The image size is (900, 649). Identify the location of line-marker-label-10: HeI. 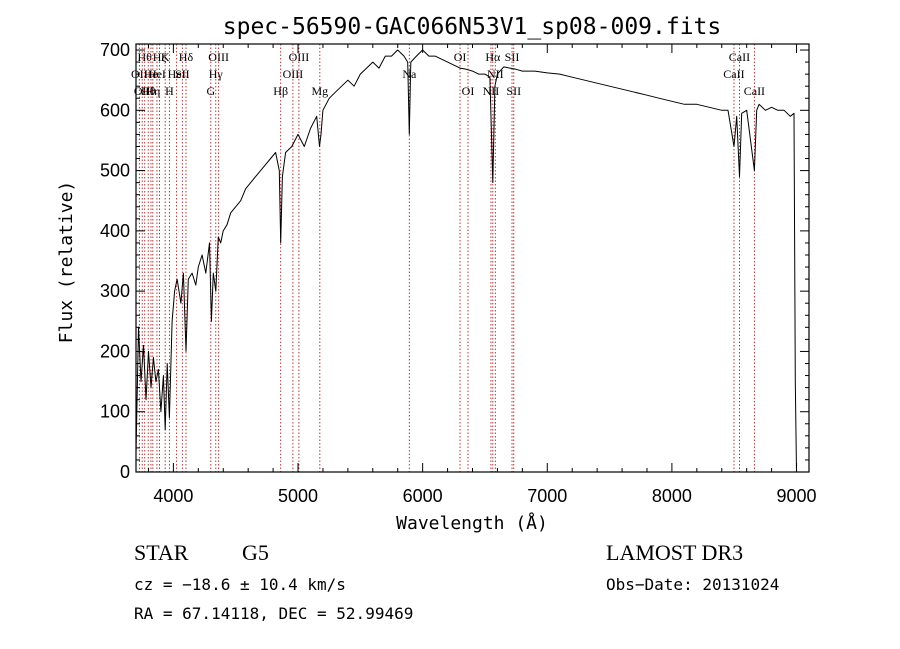
(177, 74).